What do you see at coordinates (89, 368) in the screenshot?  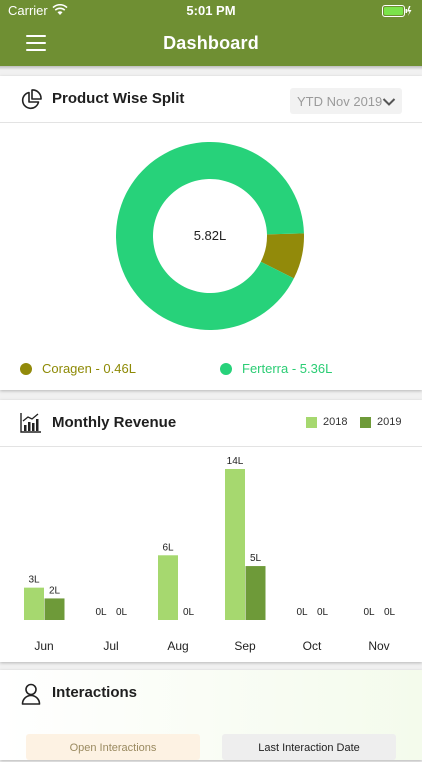 I see `legend-label-coragen: Coragen - 0.46L` at bounding box center [89, 368].